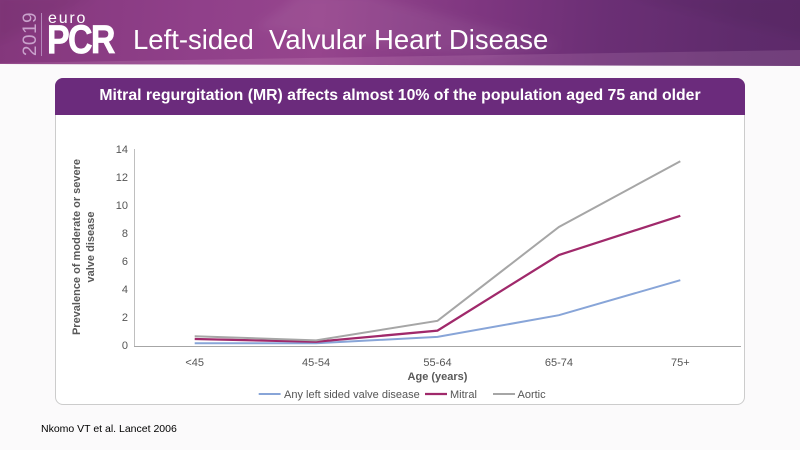 The image size is (800, 450). I want to click on svg-text: 14, so click(122, 150).